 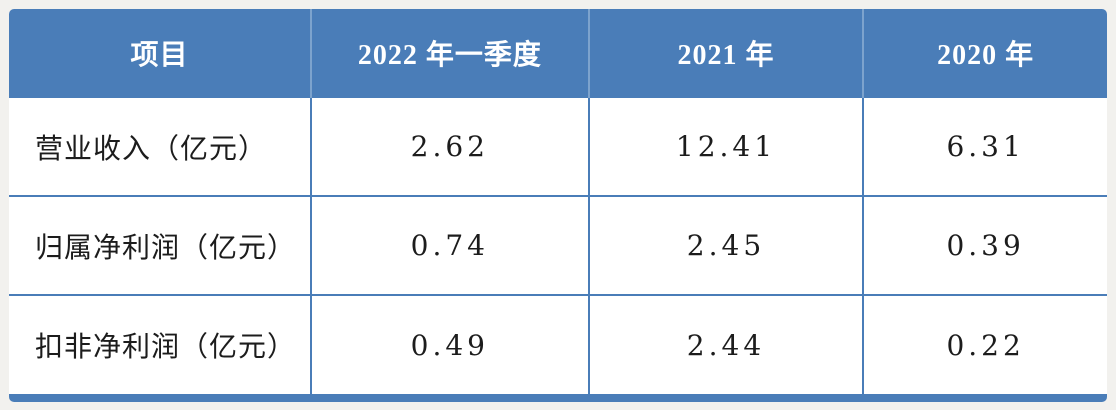 What do you see at coordinates (160, 245) in the screenshot?
I see `row-label-net-profit: 归属净利润（亿元）` at bounding box center [160, 245].